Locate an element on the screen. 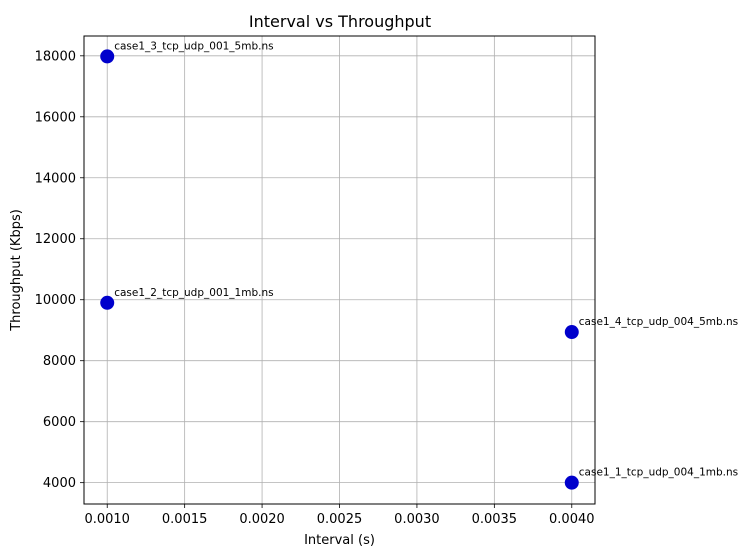 The width and height of the screenshot is (748, 557). x-axis-title: Interval (s) is located at coordinates (339, 540).